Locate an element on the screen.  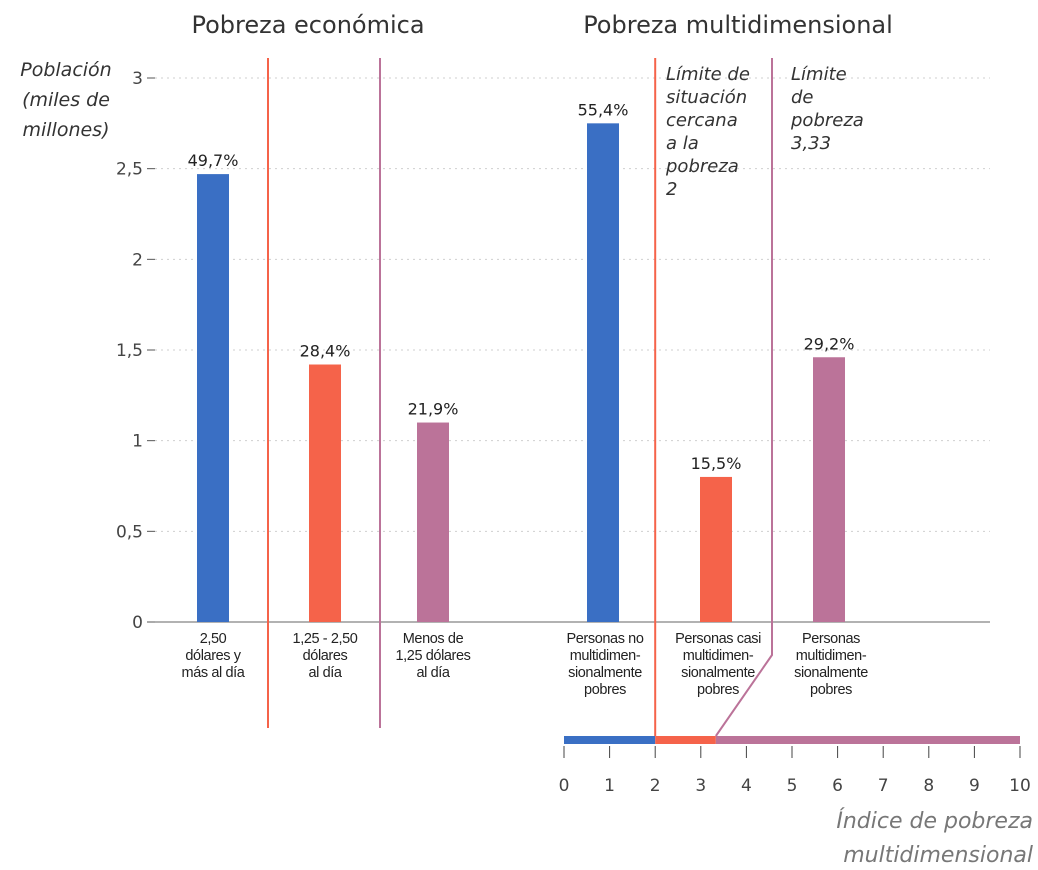
y-tick-label: 1,5 is located at coordinates (129, 351).